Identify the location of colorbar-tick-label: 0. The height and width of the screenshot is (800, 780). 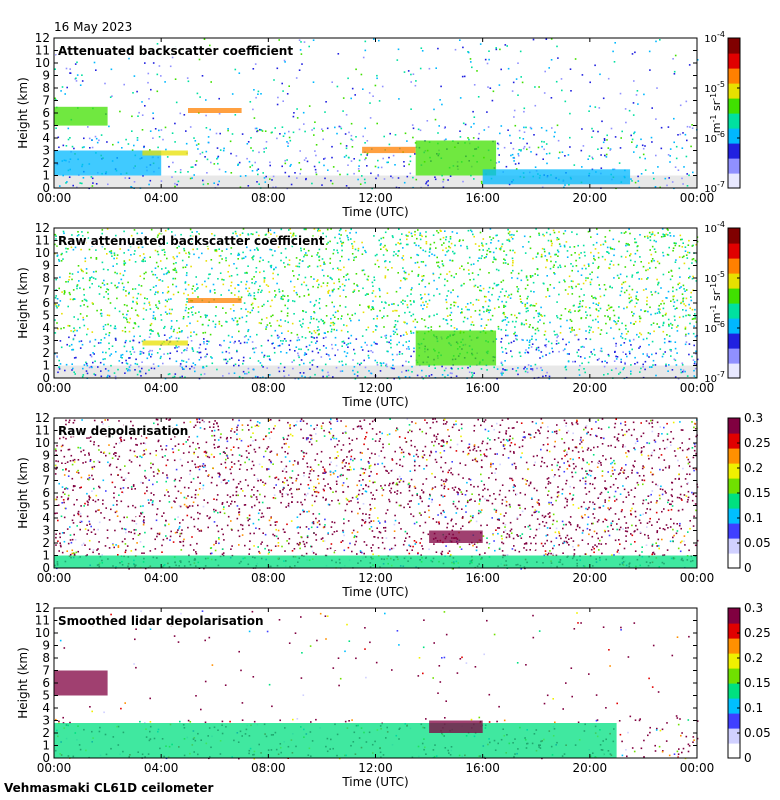
(748, 568).